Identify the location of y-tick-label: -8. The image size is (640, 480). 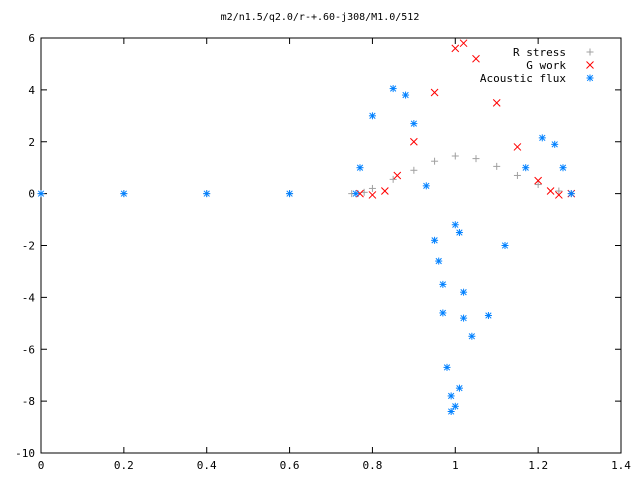
(28, 401).